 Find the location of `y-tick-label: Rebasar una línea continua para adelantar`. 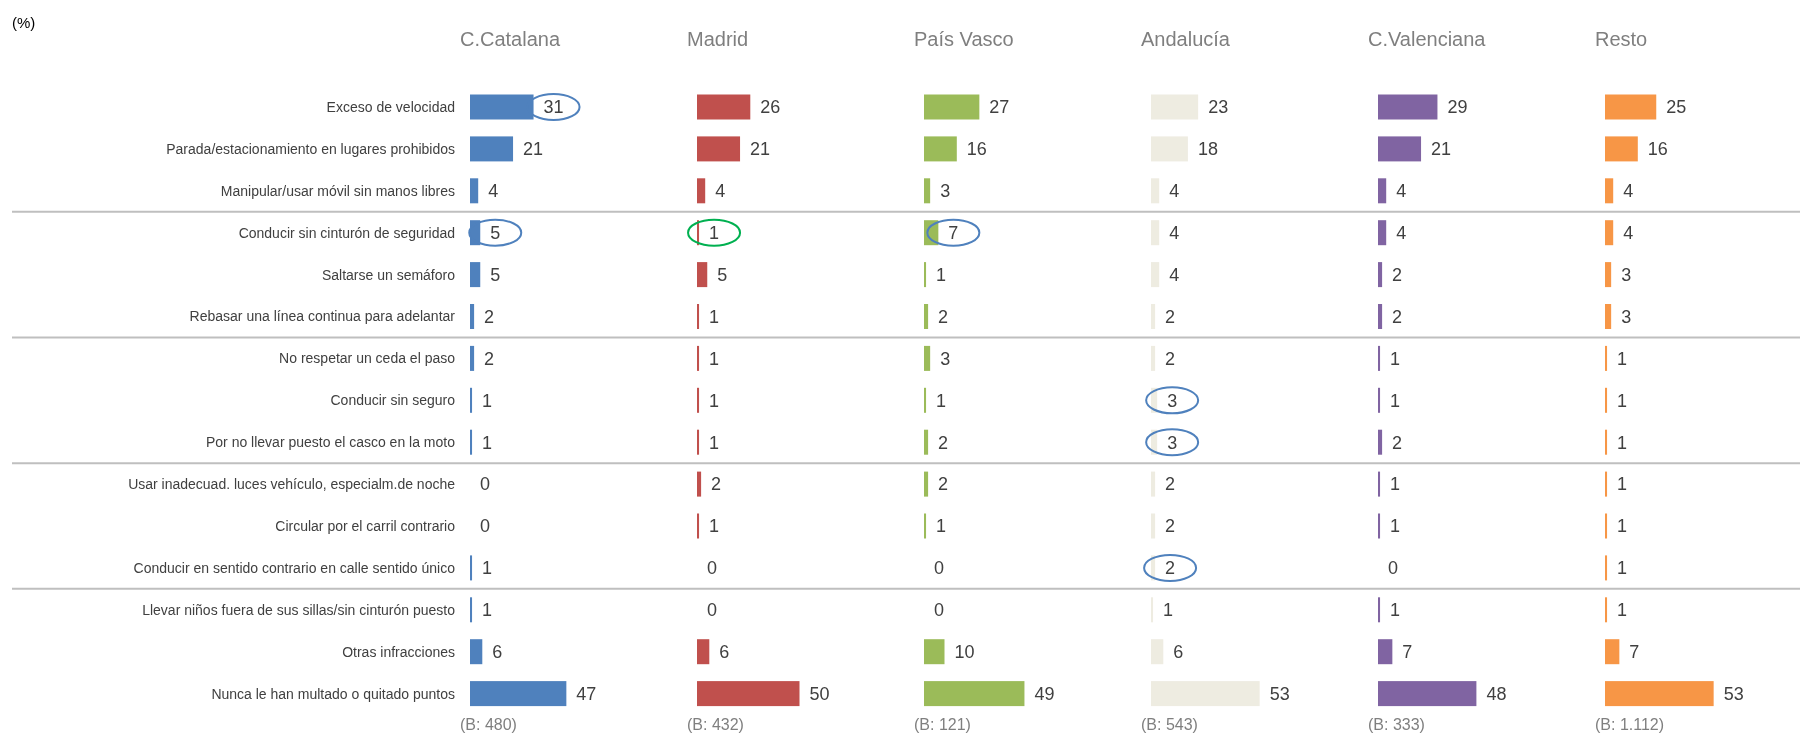

y-tick-label: Rebasar una línea continua para adelantar is located at coordinates (322, 316).